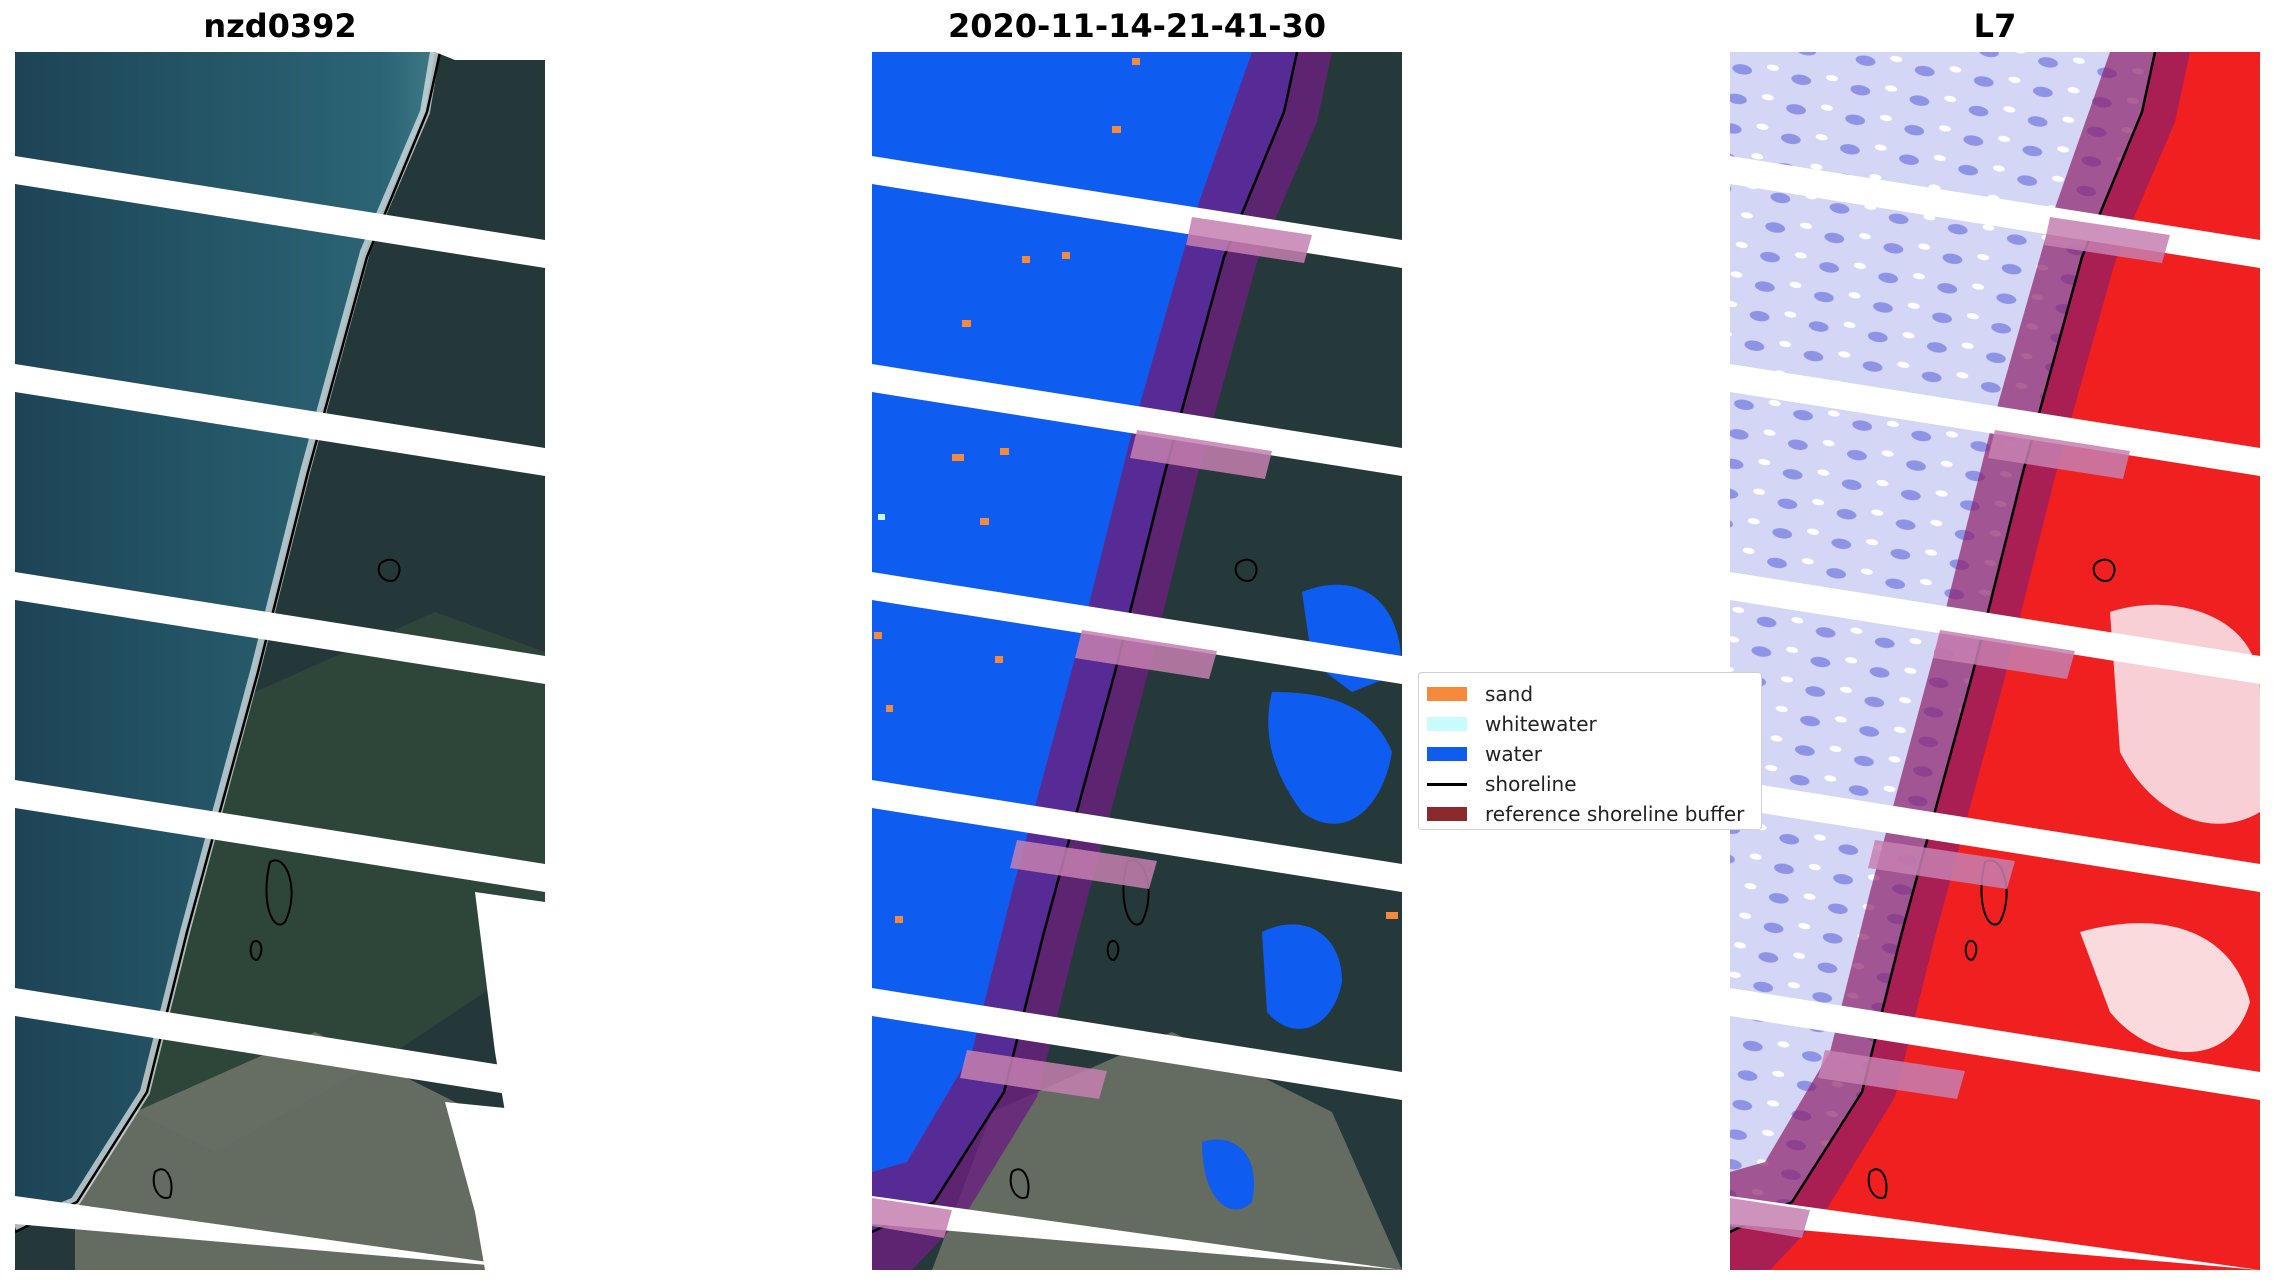 The image size is (2278, 1283). I want to click on shoreline-swatch, so click(1447, 784).